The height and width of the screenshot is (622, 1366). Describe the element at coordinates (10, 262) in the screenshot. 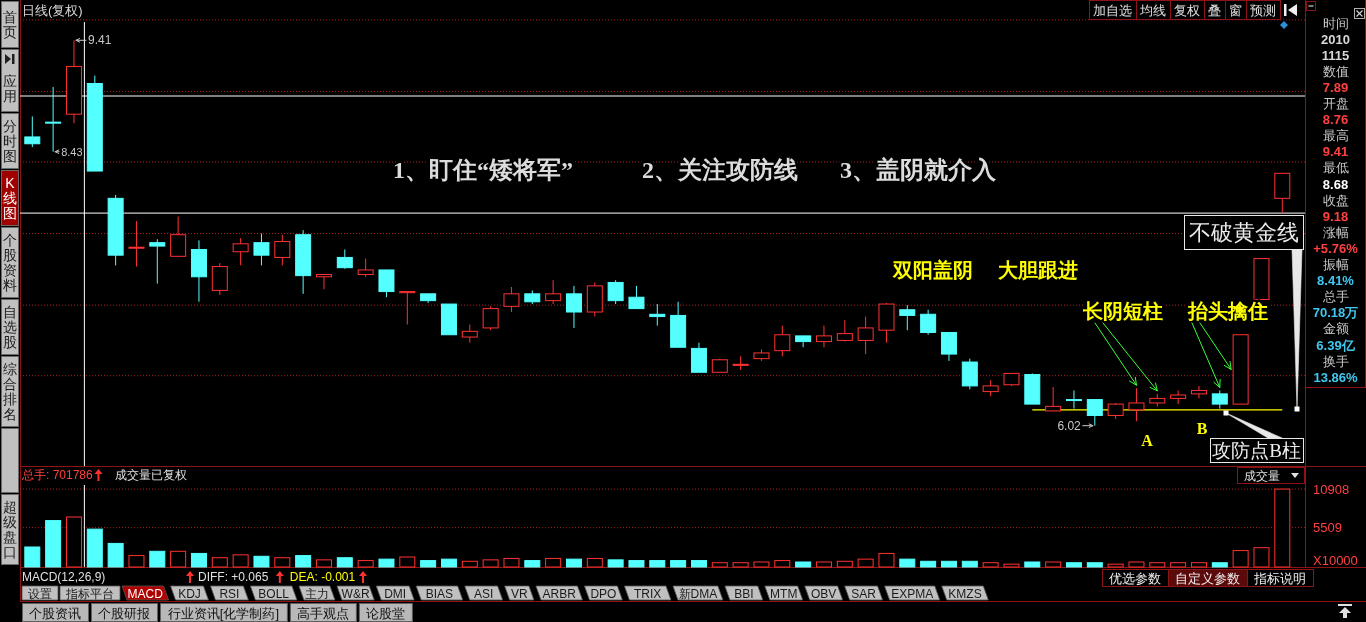

I see `category-label: 个股资料` at that location.